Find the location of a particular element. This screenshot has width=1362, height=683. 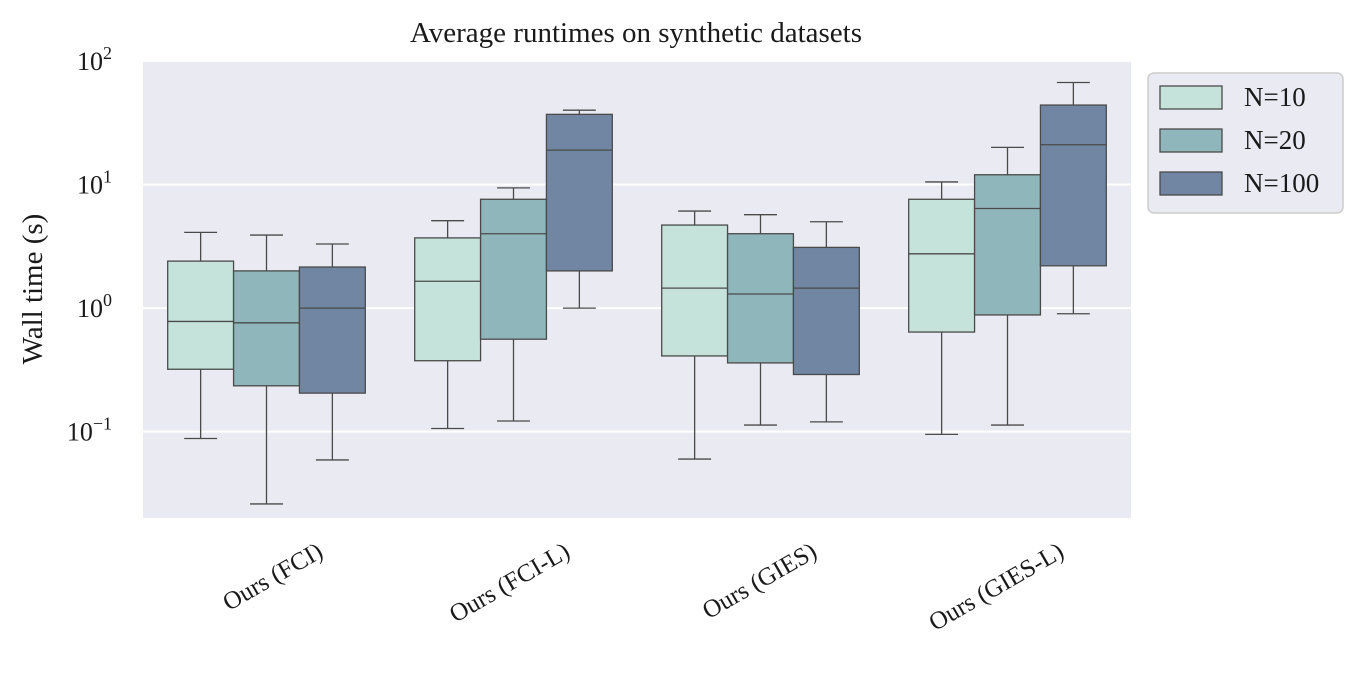

box-N=20-Ours (GIES-L) is located at coordinates (1007, 286).